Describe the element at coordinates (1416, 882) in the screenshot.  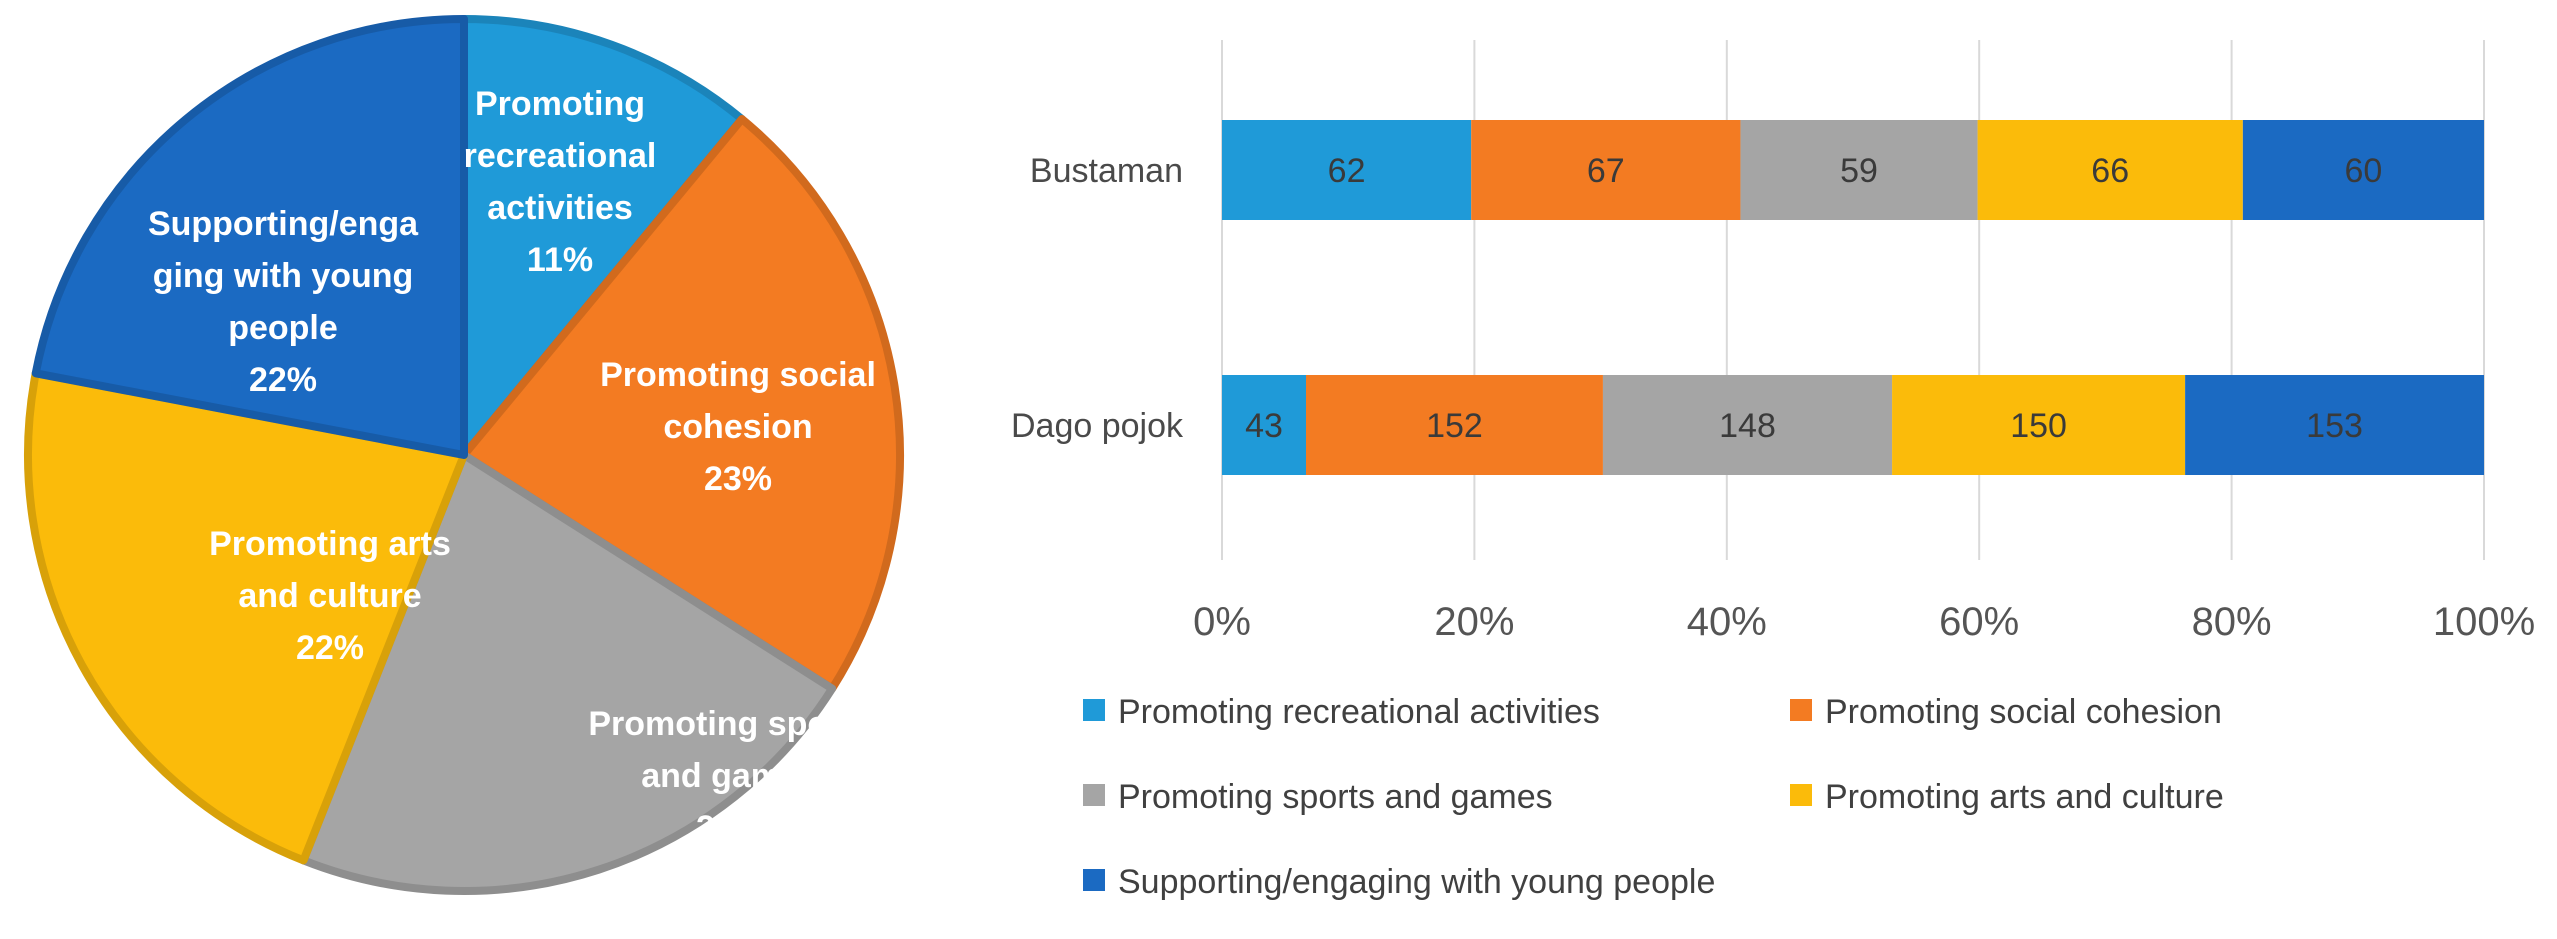
I see `legend-label: Supporting/engaging with young people` at that location.